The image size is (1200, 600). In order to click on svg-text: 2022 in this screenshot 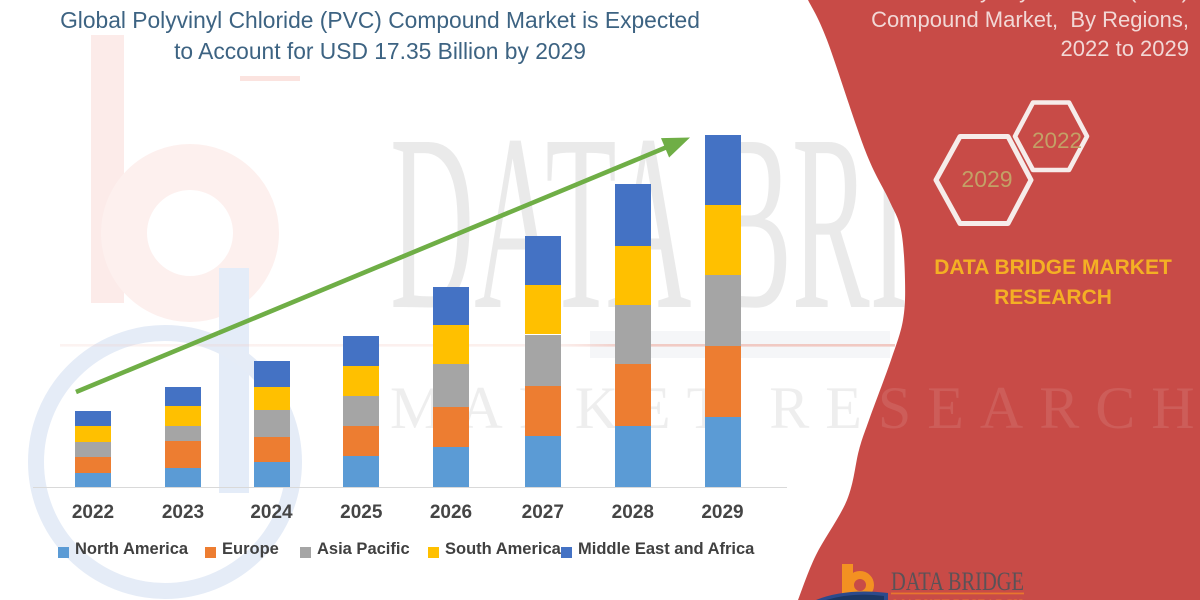, I will do `click(1057, 140)`.